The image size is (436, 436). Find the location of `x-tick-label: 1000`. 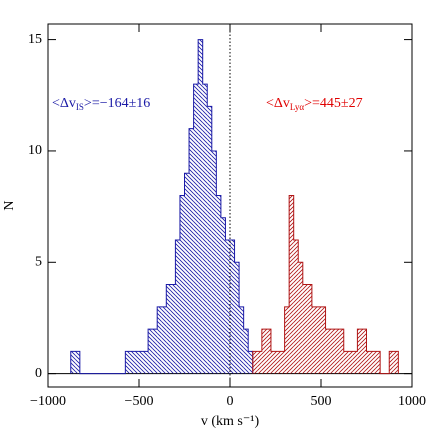

x-tick-label: 1000 is located at coordinates (412, 401).